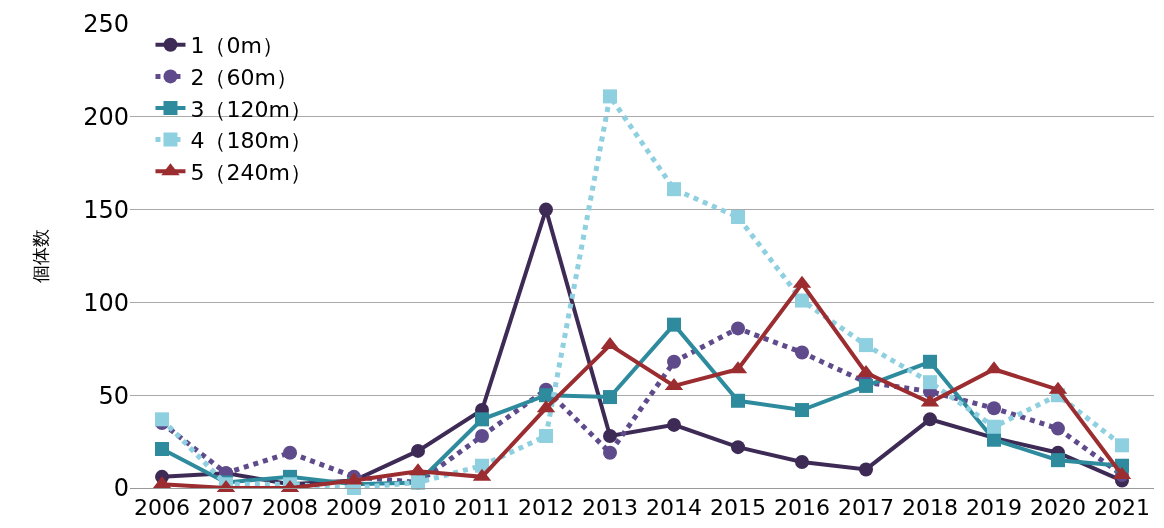 This screenshot has width=1164, height=528. What do you see at coordinates (994, 508) in the screenshot?
I see `x-tick-label: 2019` at bounding box center [994, 508].